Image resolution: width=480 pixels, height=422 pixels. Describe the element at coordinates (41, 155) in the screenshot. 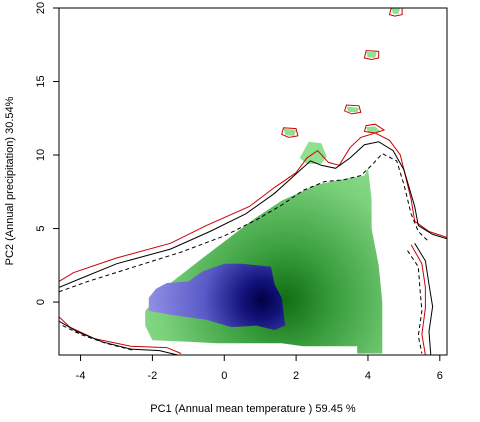

I see `y-tick-label: 10` at that location.